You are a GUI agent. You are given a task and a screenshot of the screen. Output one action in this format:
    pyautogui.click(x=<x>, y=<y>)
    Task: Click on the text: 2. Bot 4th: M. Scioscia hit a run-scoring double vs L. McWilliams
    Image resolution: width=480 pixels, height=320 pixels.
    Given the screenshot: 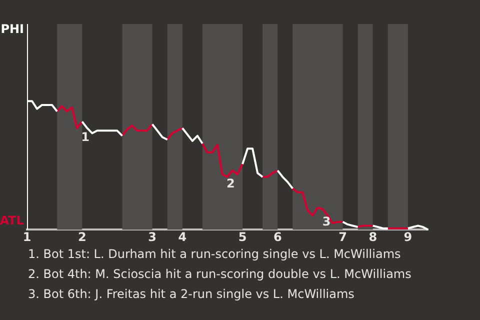 What is the action you would take?
    pyautogui.click(x=220, y=274)
    